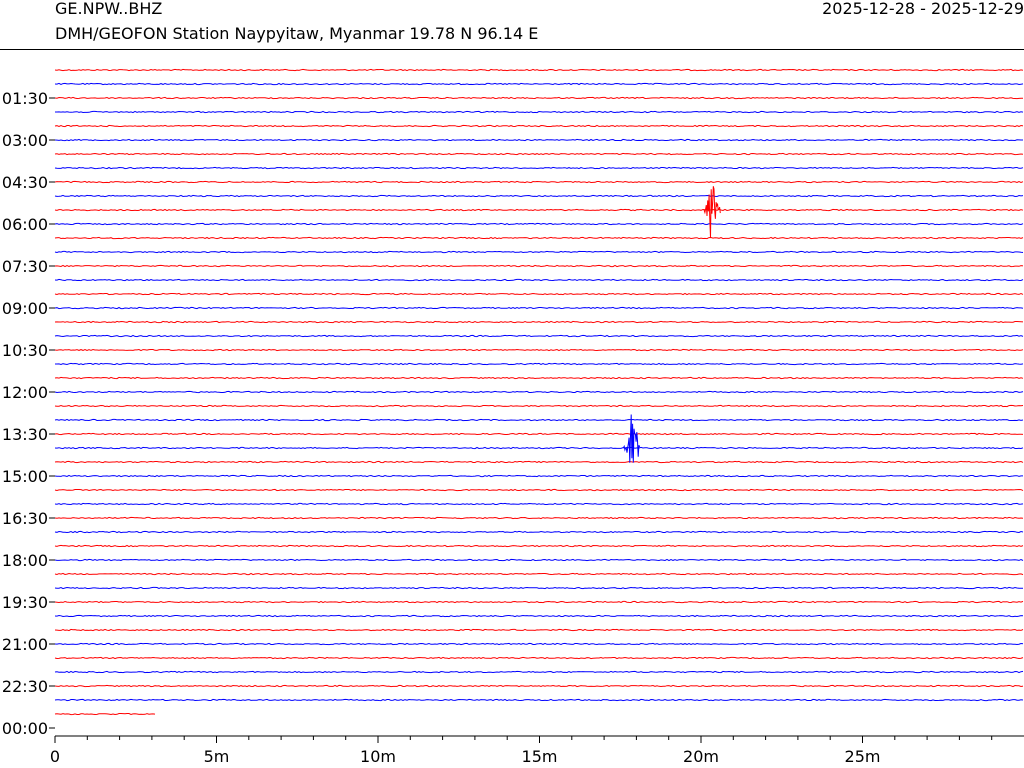  What do you see at coordinates (701, 756) in the screenshot?
I see `x-tick-label-4: 20m` at bounding box center [701, 756].